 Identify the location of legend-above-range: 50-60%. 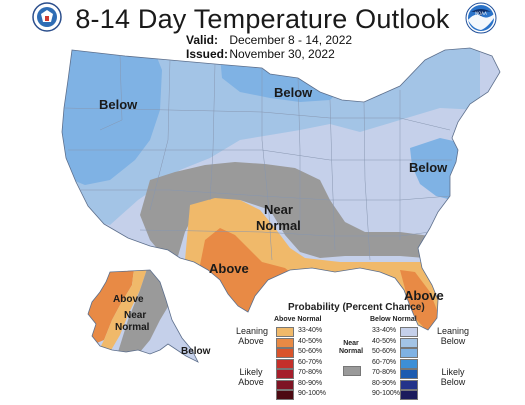
(310, 351).